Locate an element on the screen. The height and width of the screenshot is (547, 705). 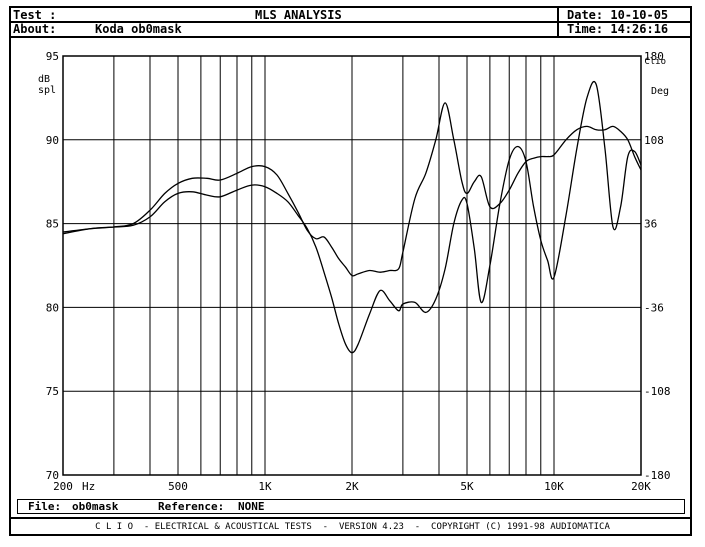
y-tick-label: 80 is located at coordinates (52, 307).